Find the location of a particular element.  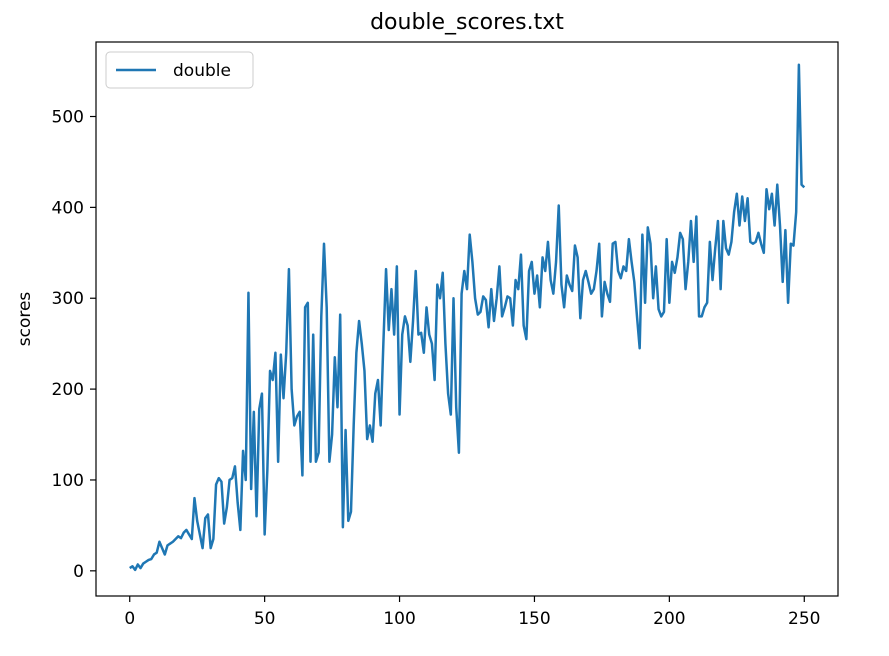

x-axis: 0 50 100 150 200 250 is located at coordinates (472, 612).